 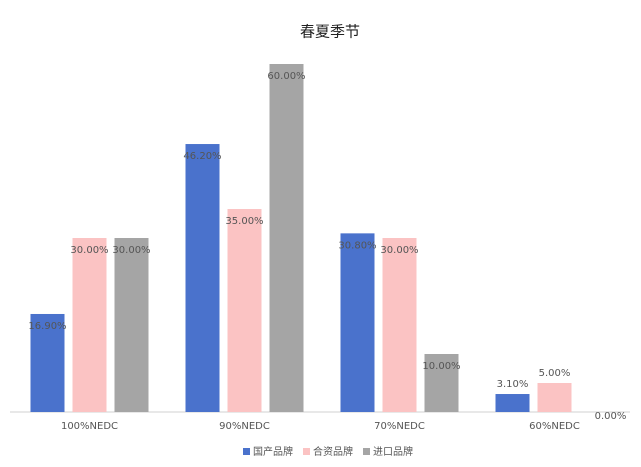 I want to click on legend-label: 国产品牌, so click(x=273, y=451).